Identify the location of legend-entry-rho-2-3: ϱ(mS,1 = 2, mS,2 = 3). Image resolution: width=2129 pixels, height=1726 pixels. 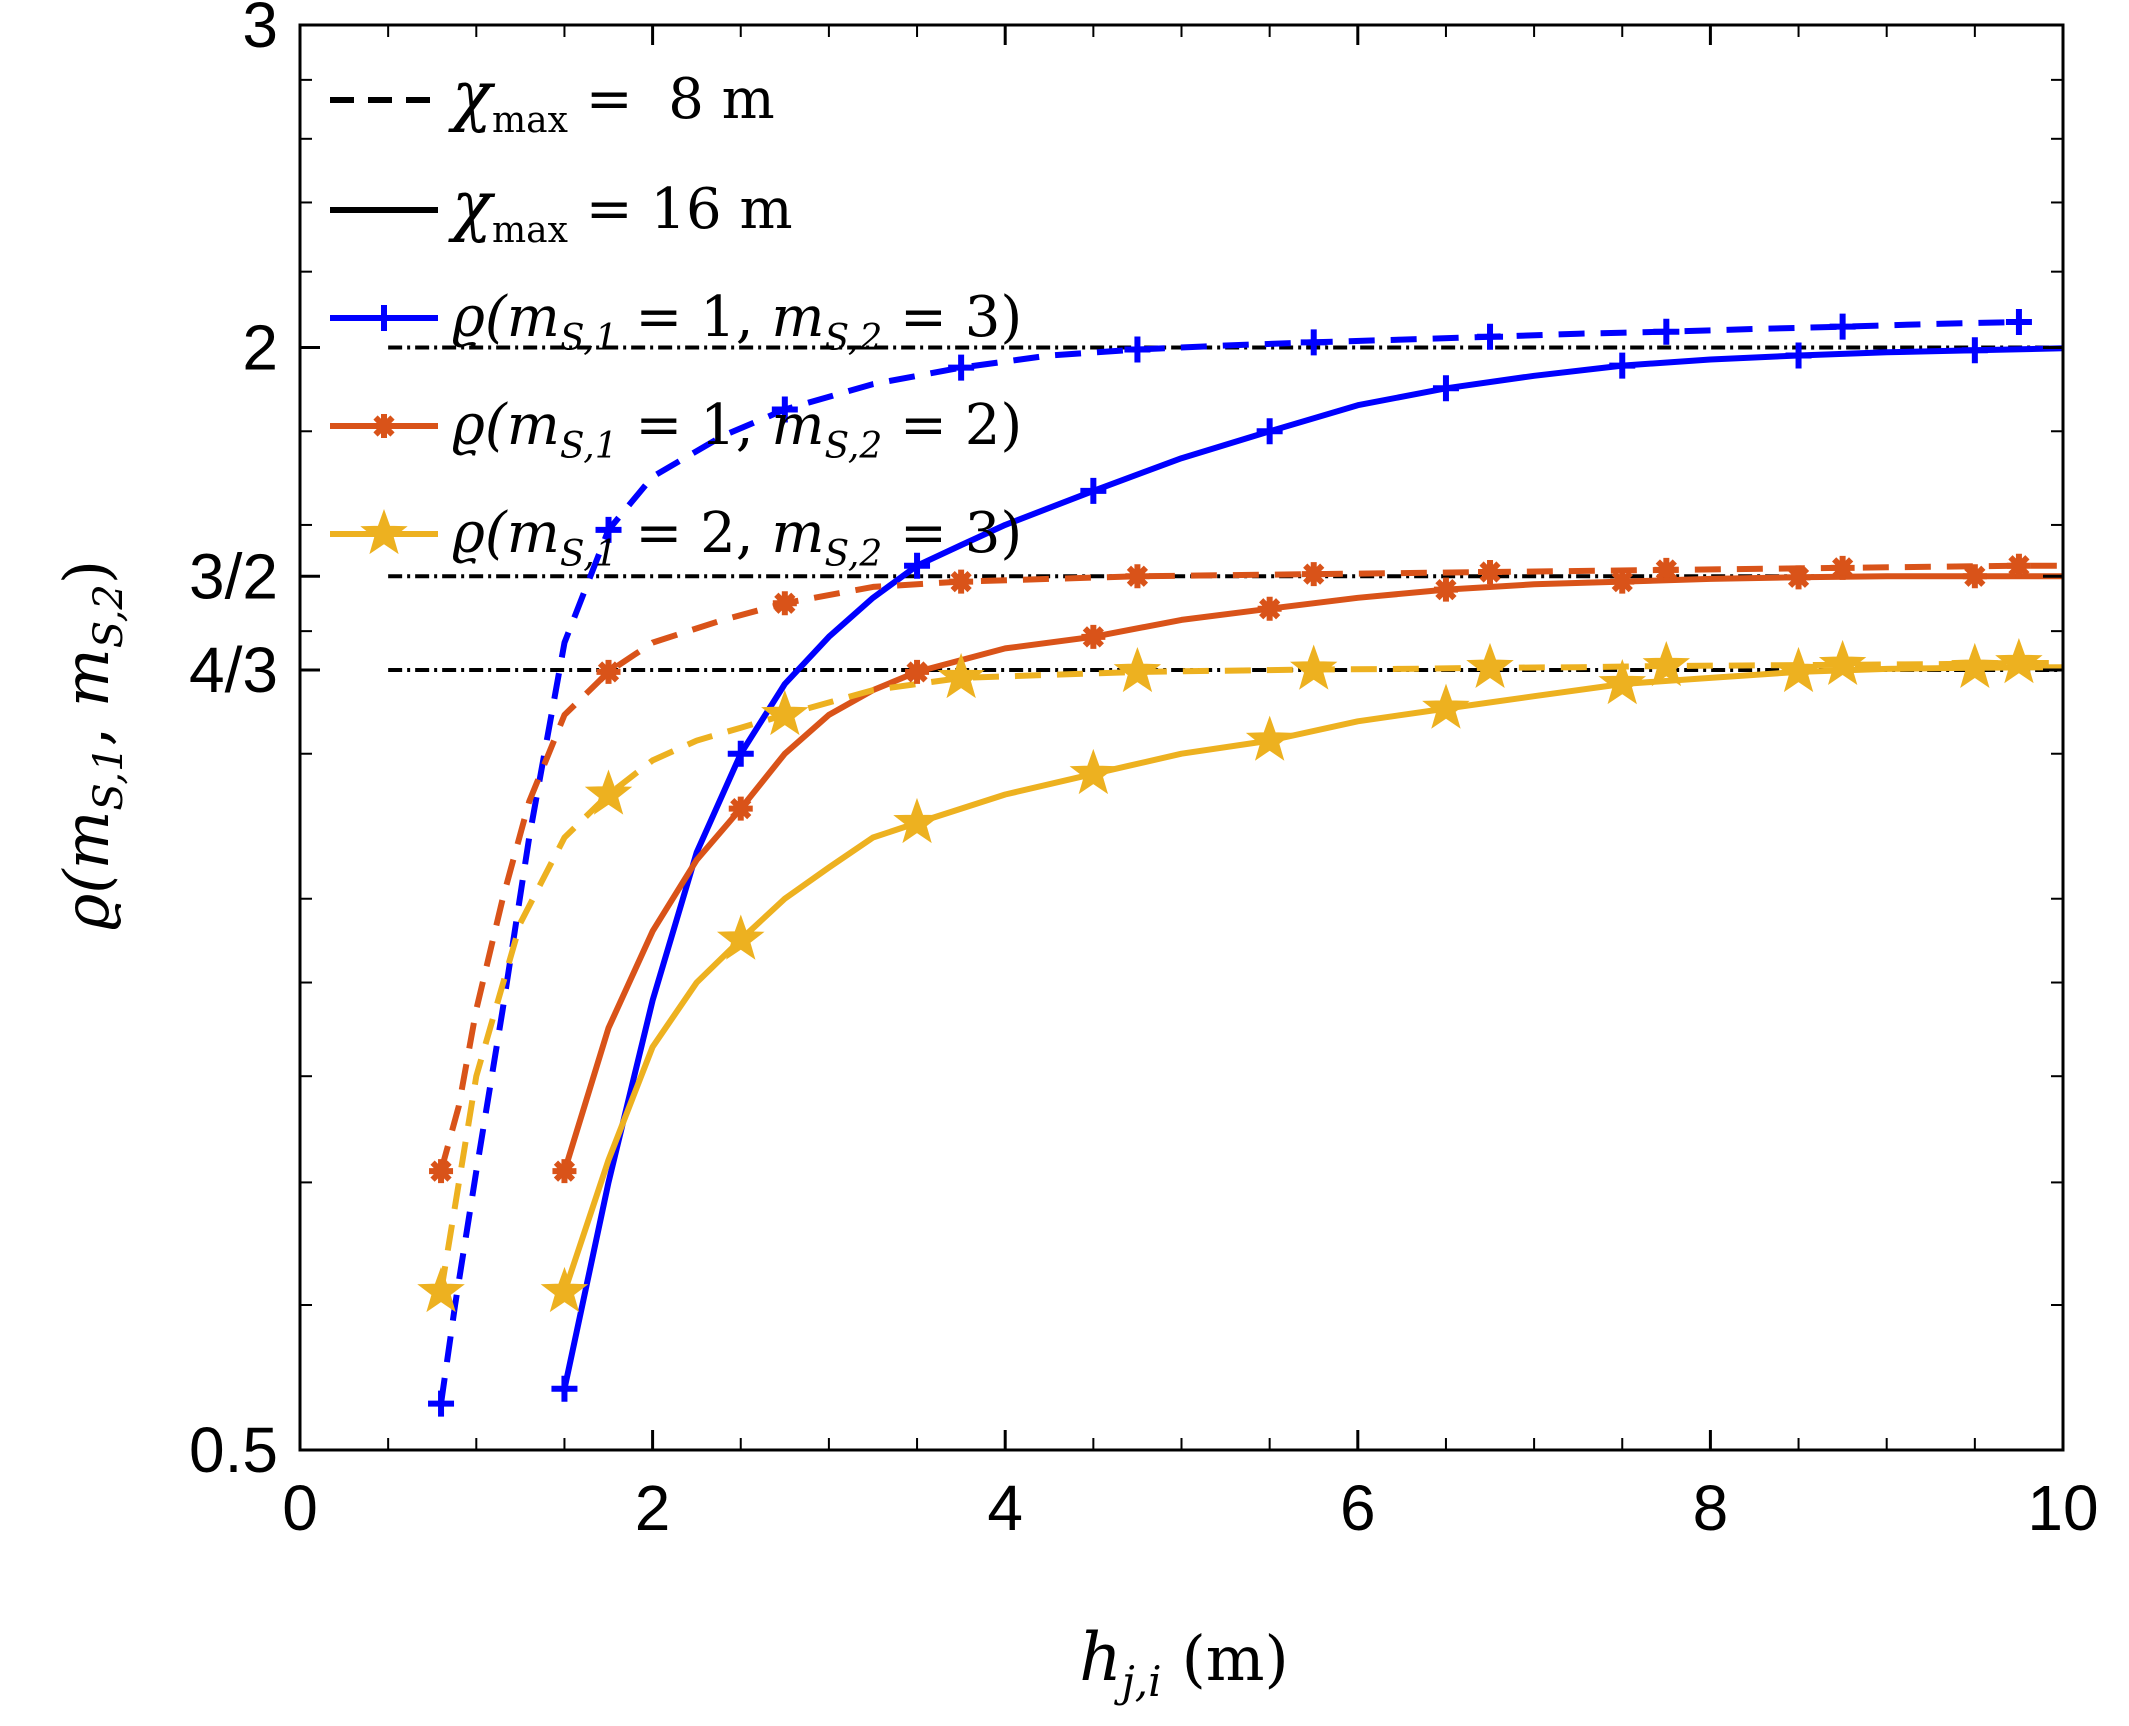
(676, 538).